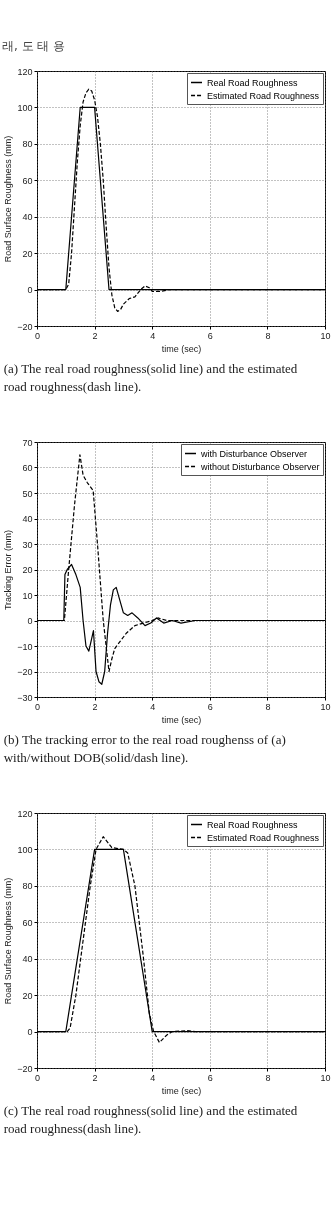  Describe the element at coordinates (144, 748) in the screenshot. I see `text: (b) The tracking error to the real road roughenss of (a) with/without DOB(solid/dash line).` at that location.